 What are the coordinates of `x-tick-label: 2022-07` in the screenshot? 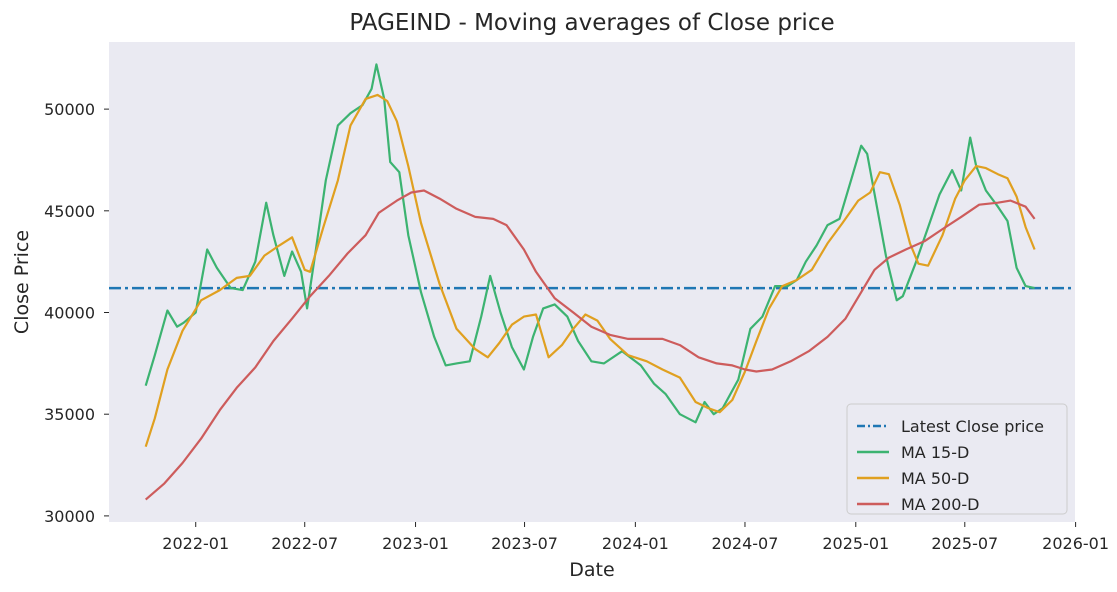 It's located at (304, 543).